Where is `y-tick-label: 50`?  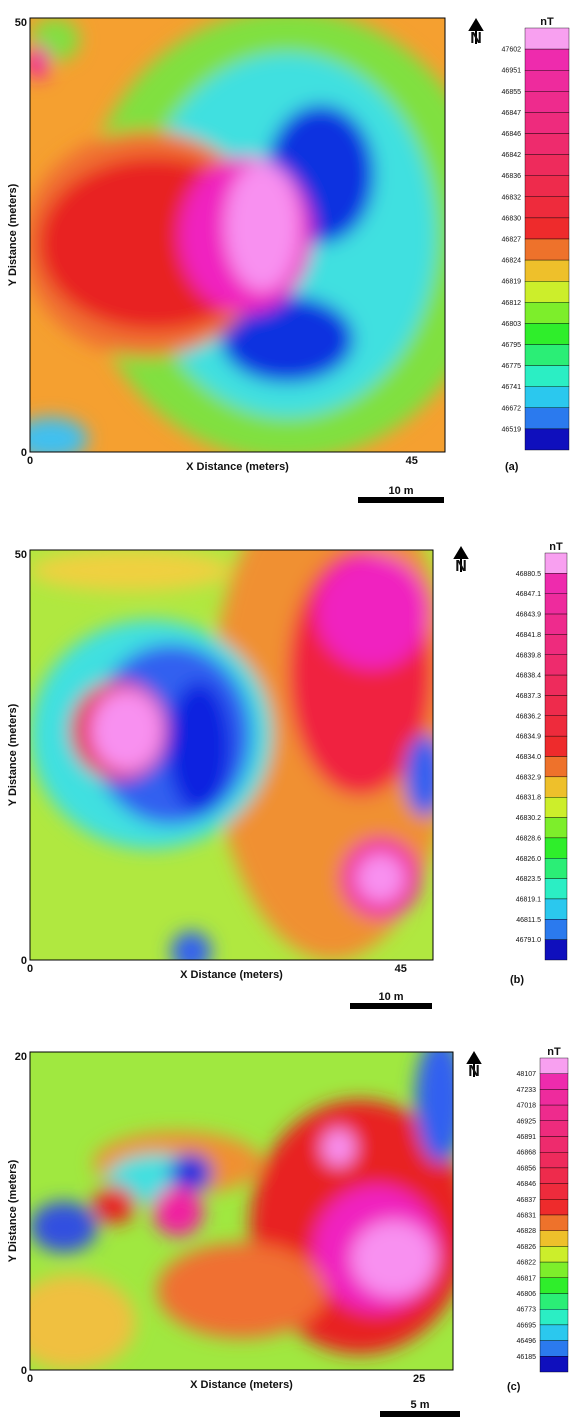 y-tick-label: 50 is located at coordinates (21, 23).